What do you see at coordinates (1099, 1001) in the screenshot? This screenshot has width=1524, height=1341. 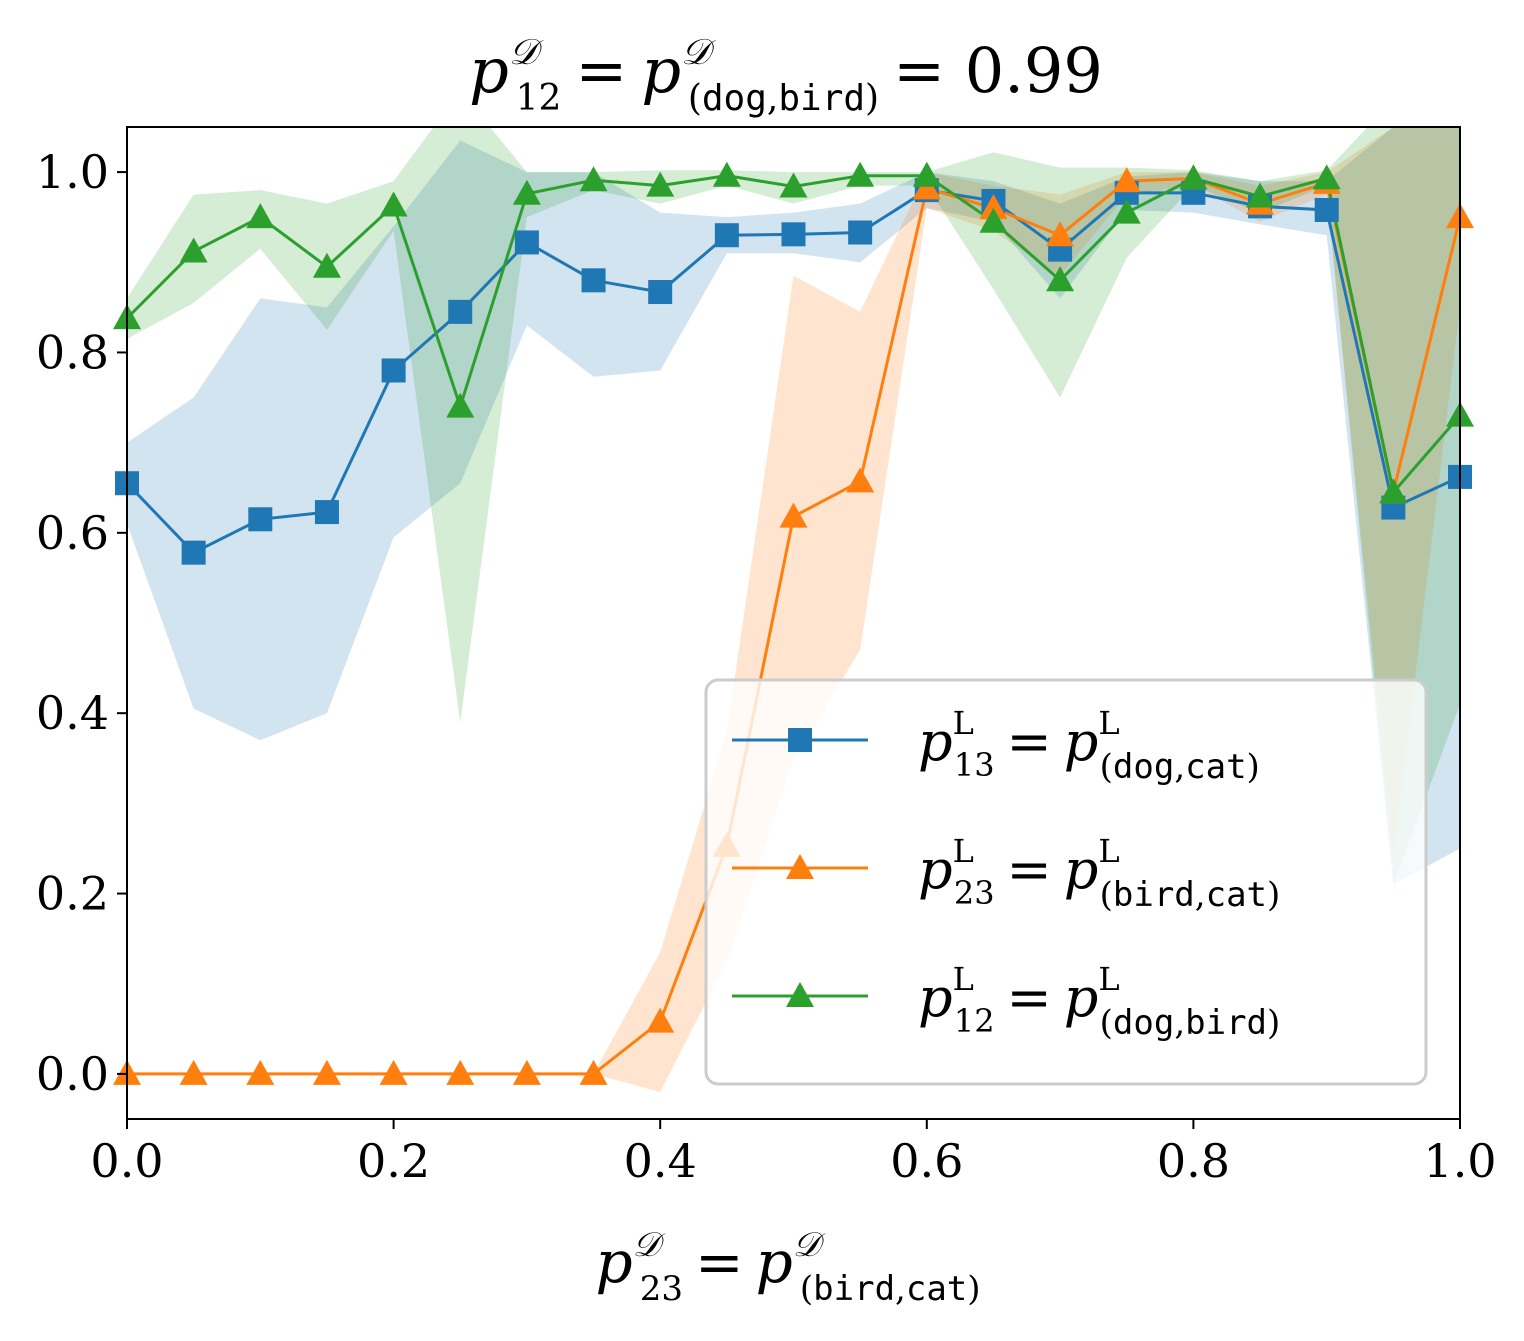 I see `legend-label: pL 12 = pL (dog,bird)` at bounding box center [1099, 1001].